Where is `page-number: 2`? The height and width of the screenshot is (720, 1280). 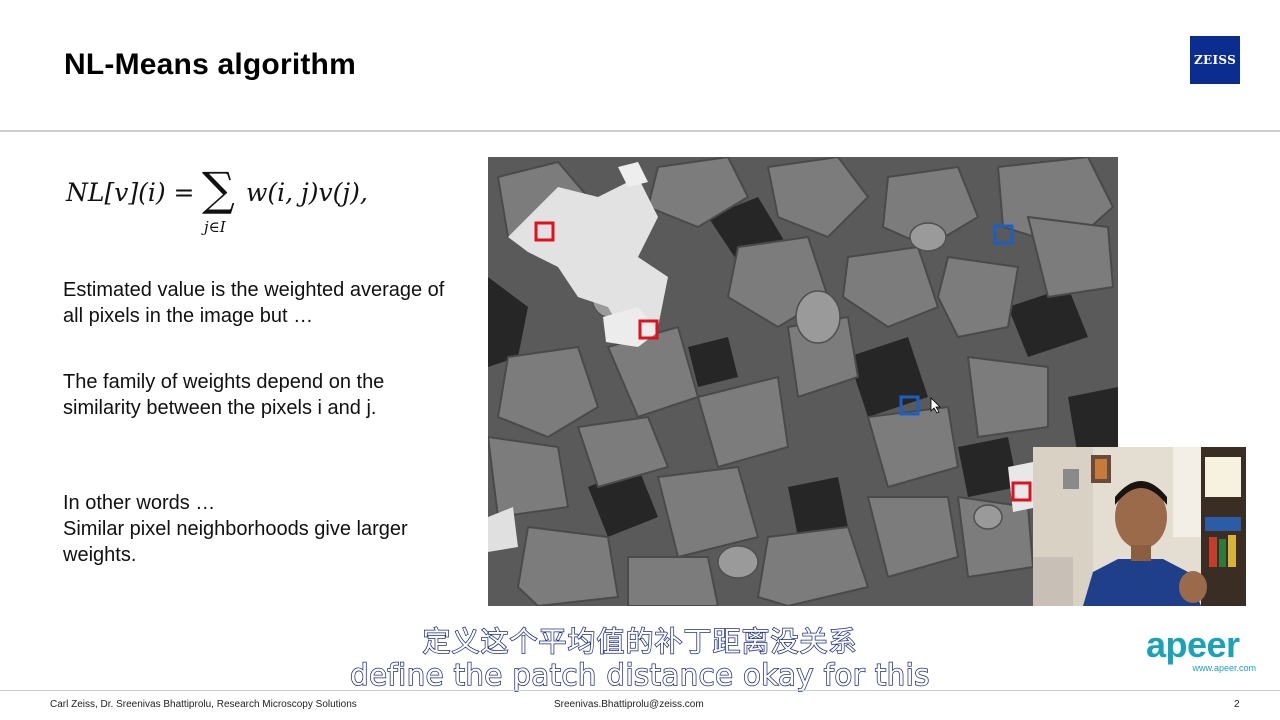
page-number: 2 is located at coordinates (1237, 704).